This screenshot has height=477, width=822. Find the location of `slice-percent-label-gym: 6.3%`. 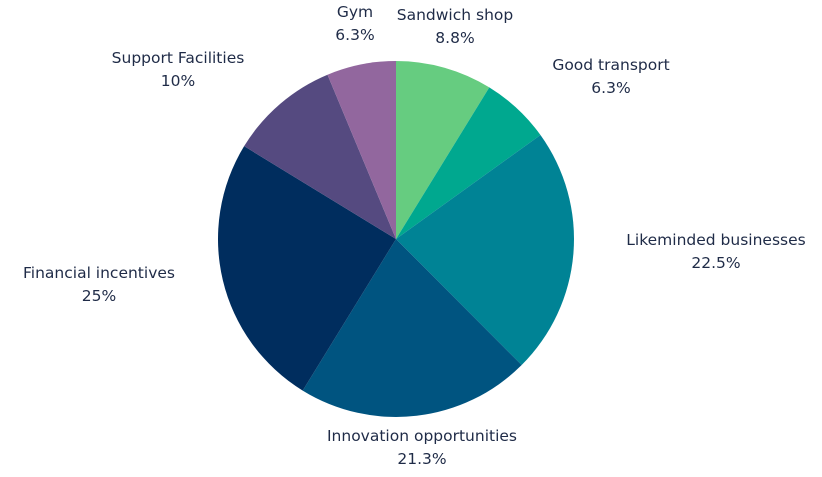

slice-percent-label-gym: 6.3% is located at coordinates (354, 35).